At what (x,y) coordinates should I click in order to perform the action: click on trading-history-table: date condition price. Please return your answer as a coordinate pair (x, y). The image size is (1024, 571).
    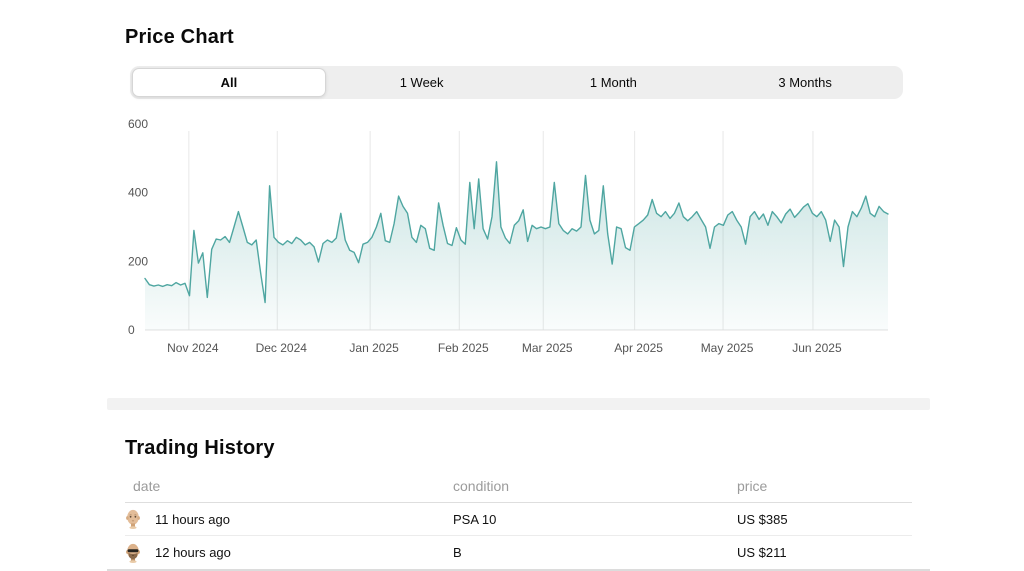
    Looking at the image, I should click on (518, 520).